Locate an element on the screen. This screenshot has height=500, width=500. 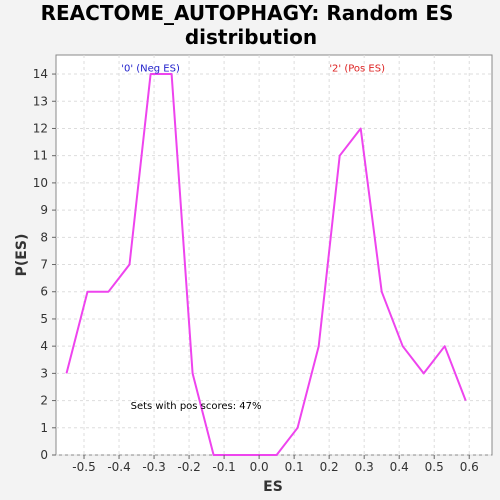
y-tick-label: 10 is located at coordinates (40, 183).